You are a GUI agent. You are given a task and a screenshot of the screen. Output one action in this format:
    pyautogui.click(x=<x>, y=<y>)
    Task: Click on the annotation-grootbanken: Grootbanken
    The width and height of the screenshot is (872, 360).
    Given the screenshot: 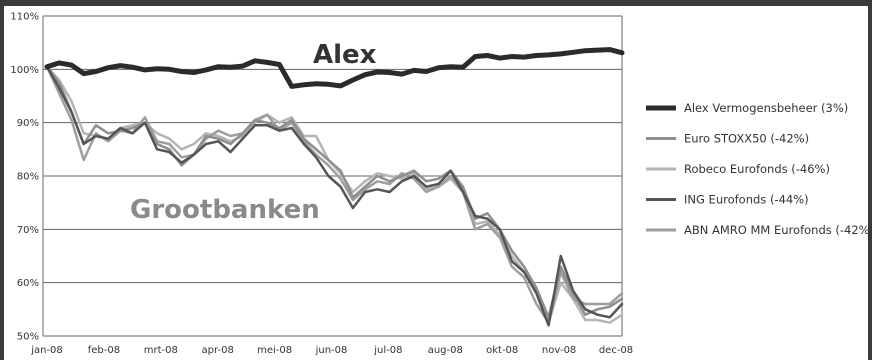 What is the action you would take?
    pyautogui.click(x=225, y=210)
    